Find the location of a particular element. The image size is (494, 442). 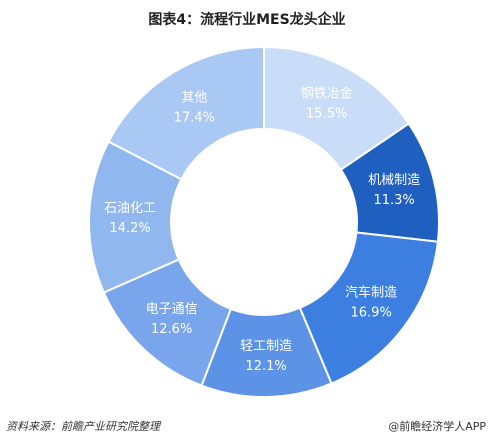

slice-value-label: 15.5% is located at coordinates (326, 114).